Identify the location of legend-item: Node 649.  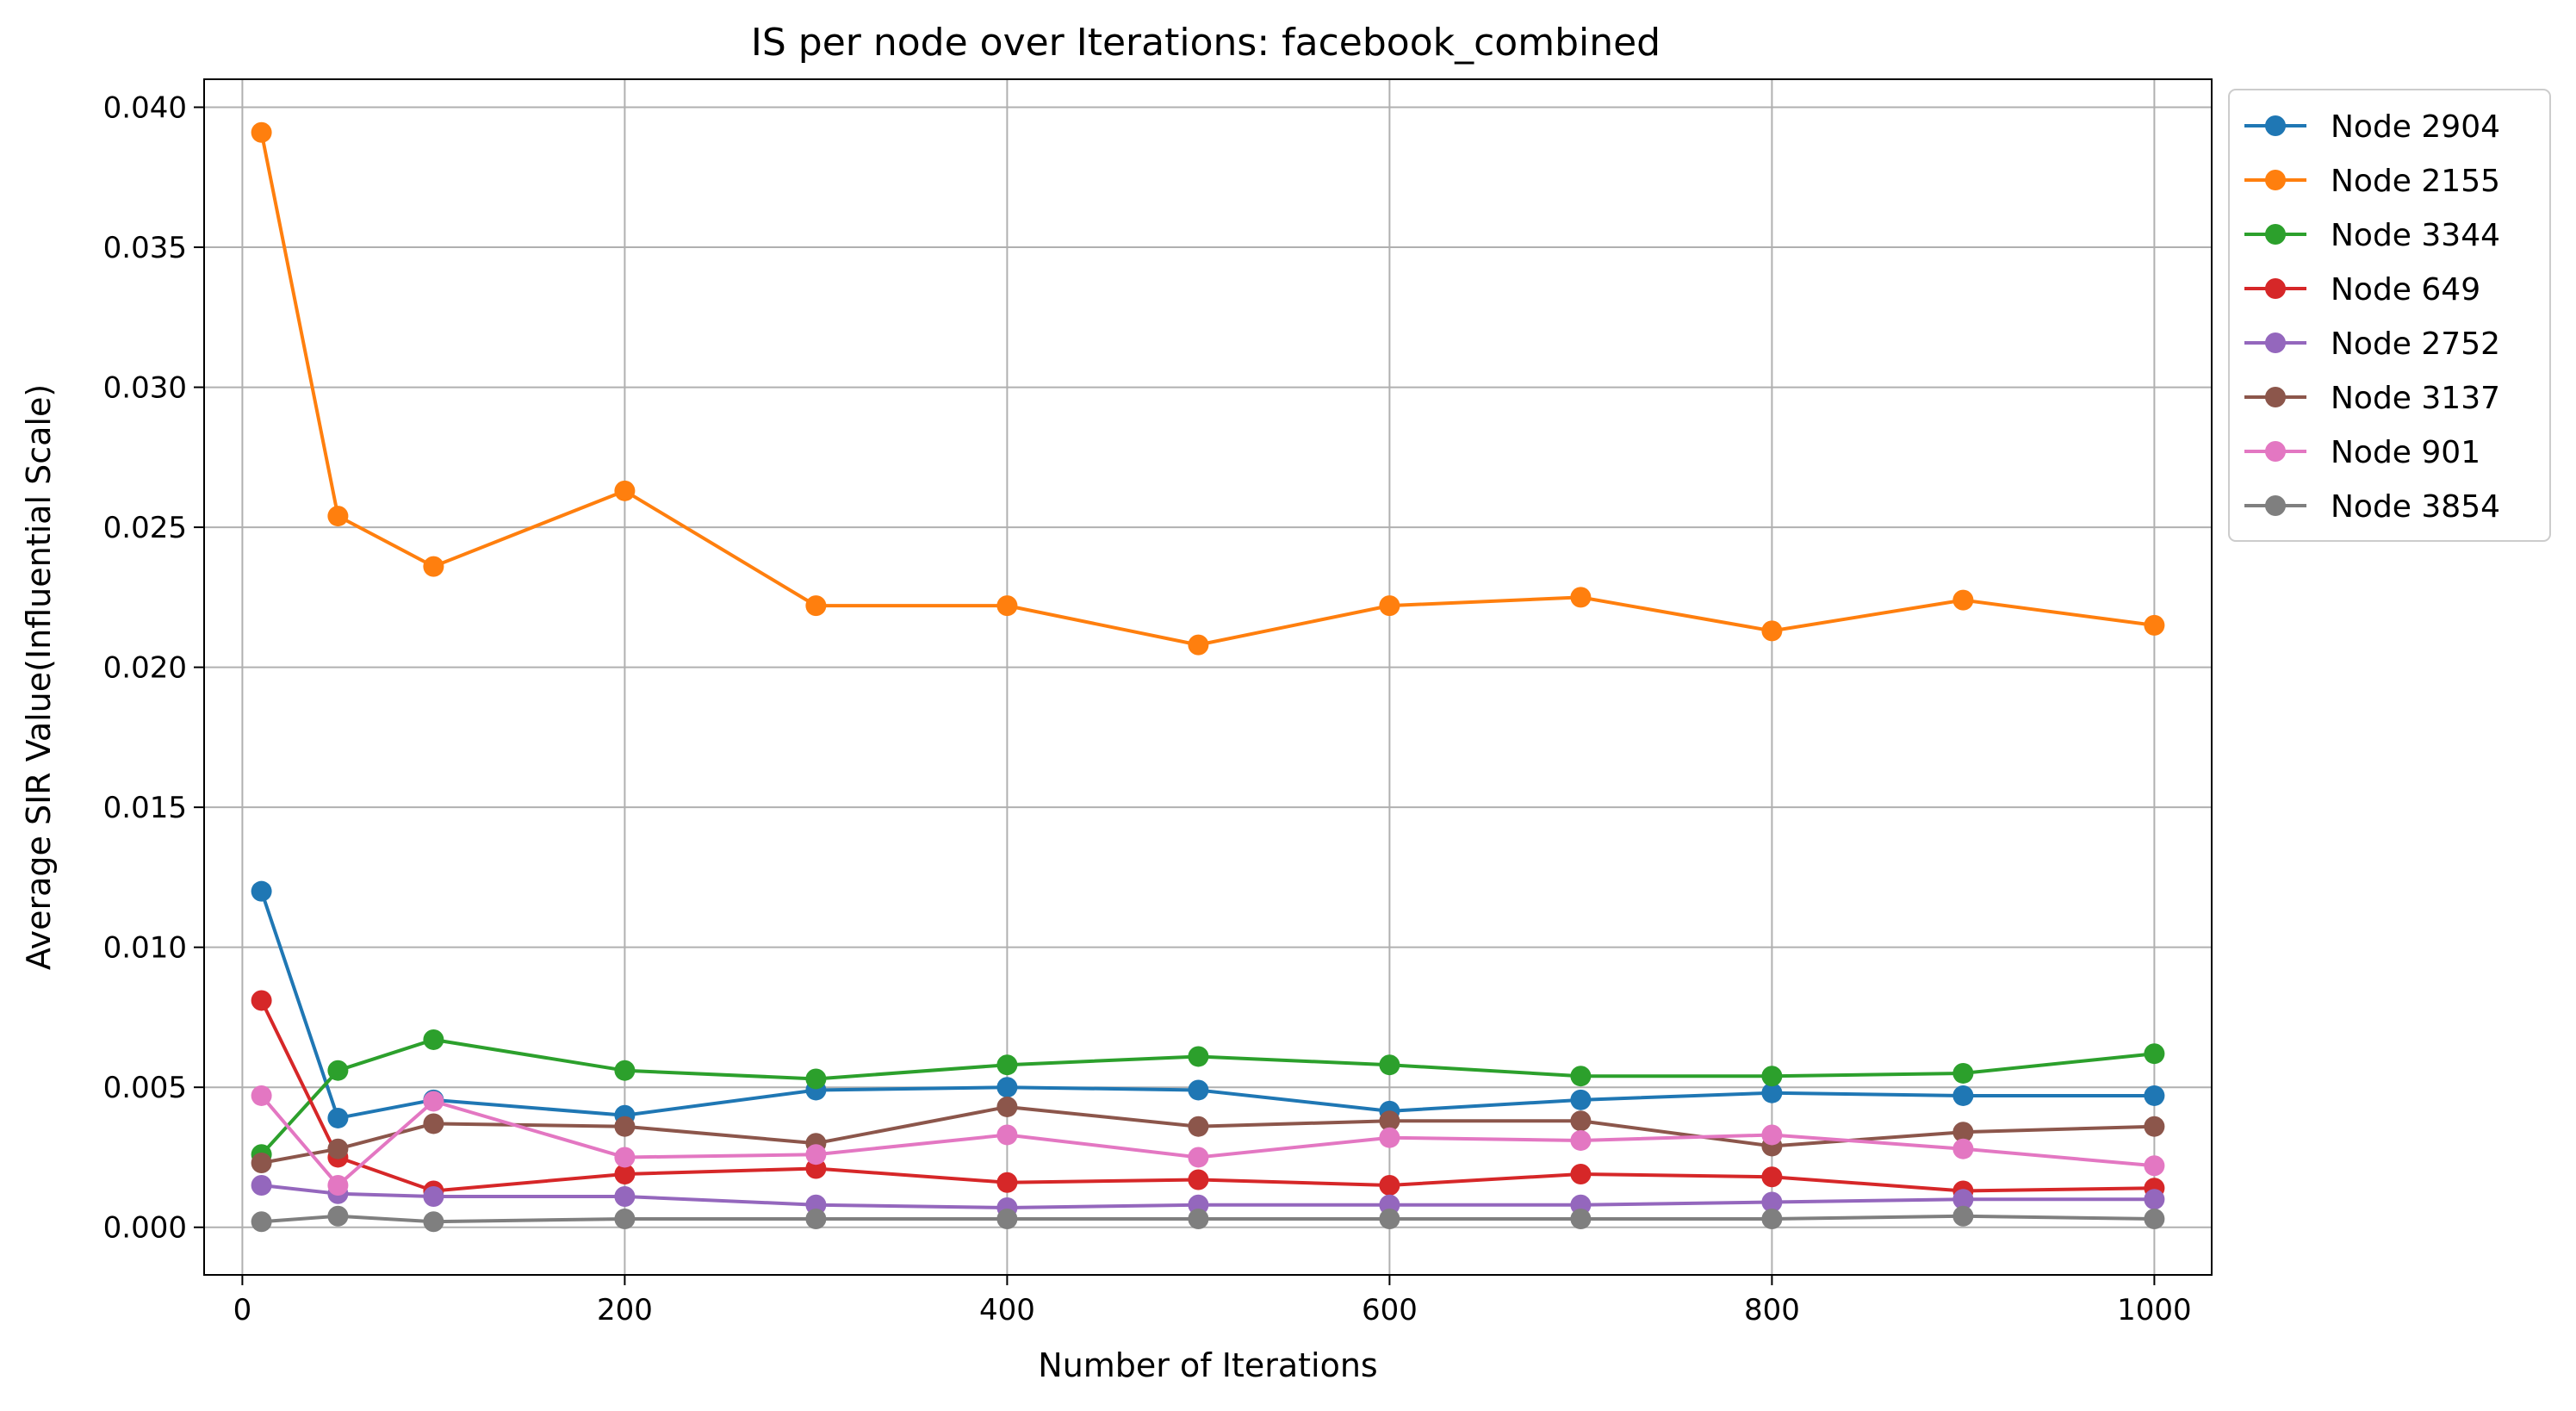
(2362, 290).